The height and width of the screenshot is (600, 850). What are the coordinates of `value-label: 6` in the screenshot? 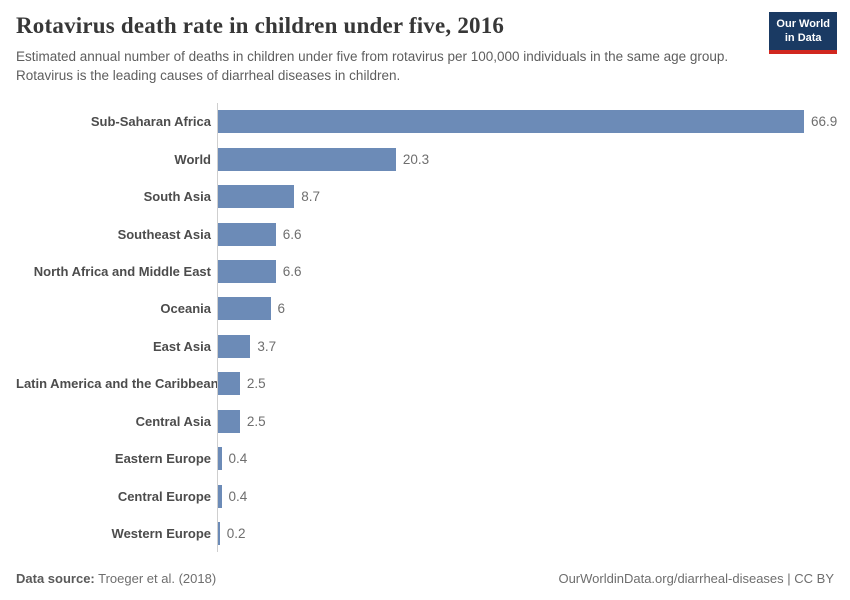 It's located at (281, 309).